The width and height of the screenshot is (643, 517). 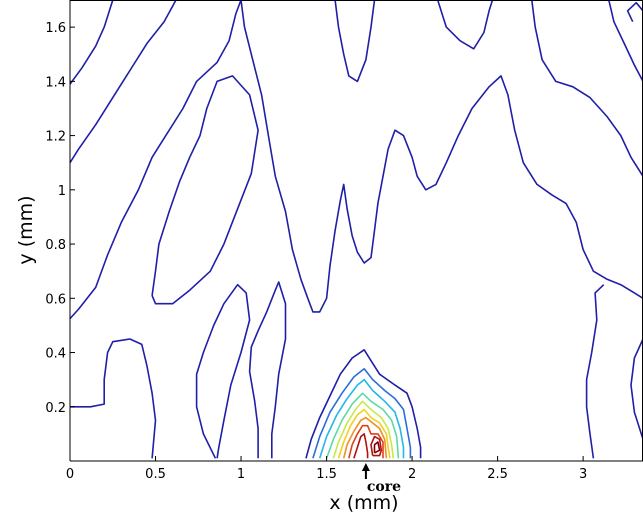 I want to click on x-tick-label: 3, so click(x=583, y=474).